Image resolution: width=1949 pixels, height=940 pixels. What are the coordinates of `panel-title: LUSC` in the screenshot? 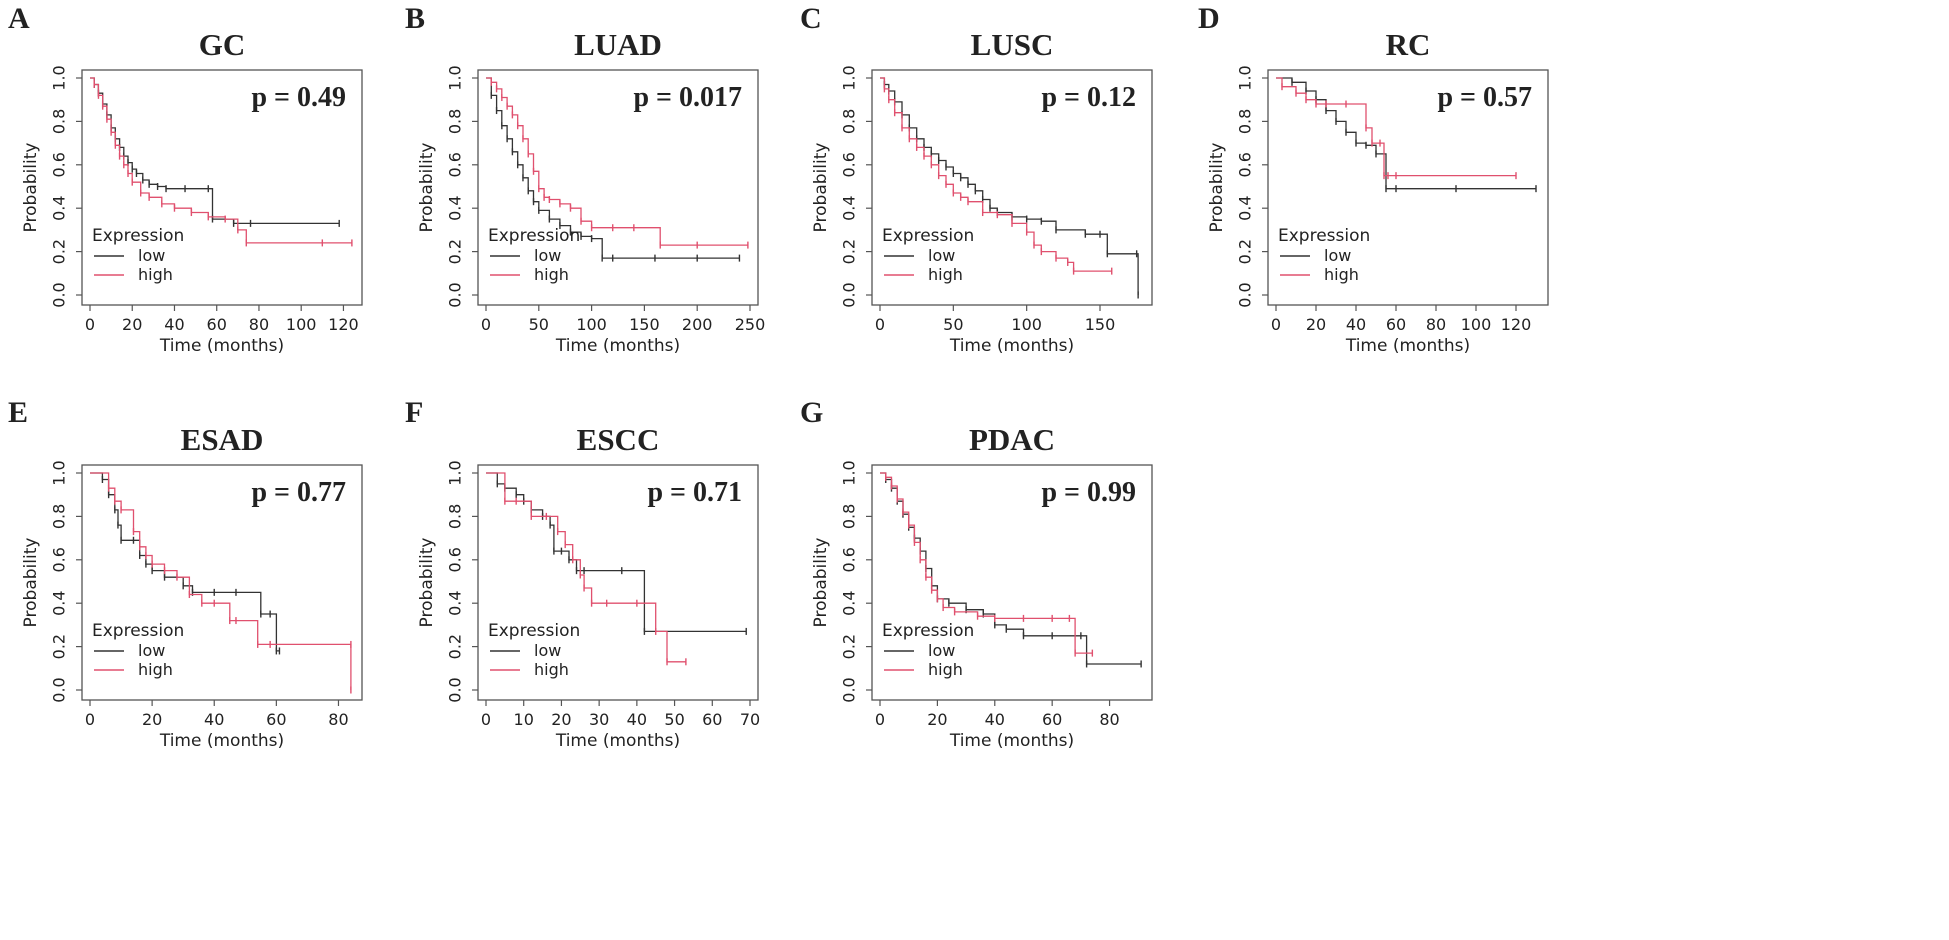 It's located at (1012, 44).